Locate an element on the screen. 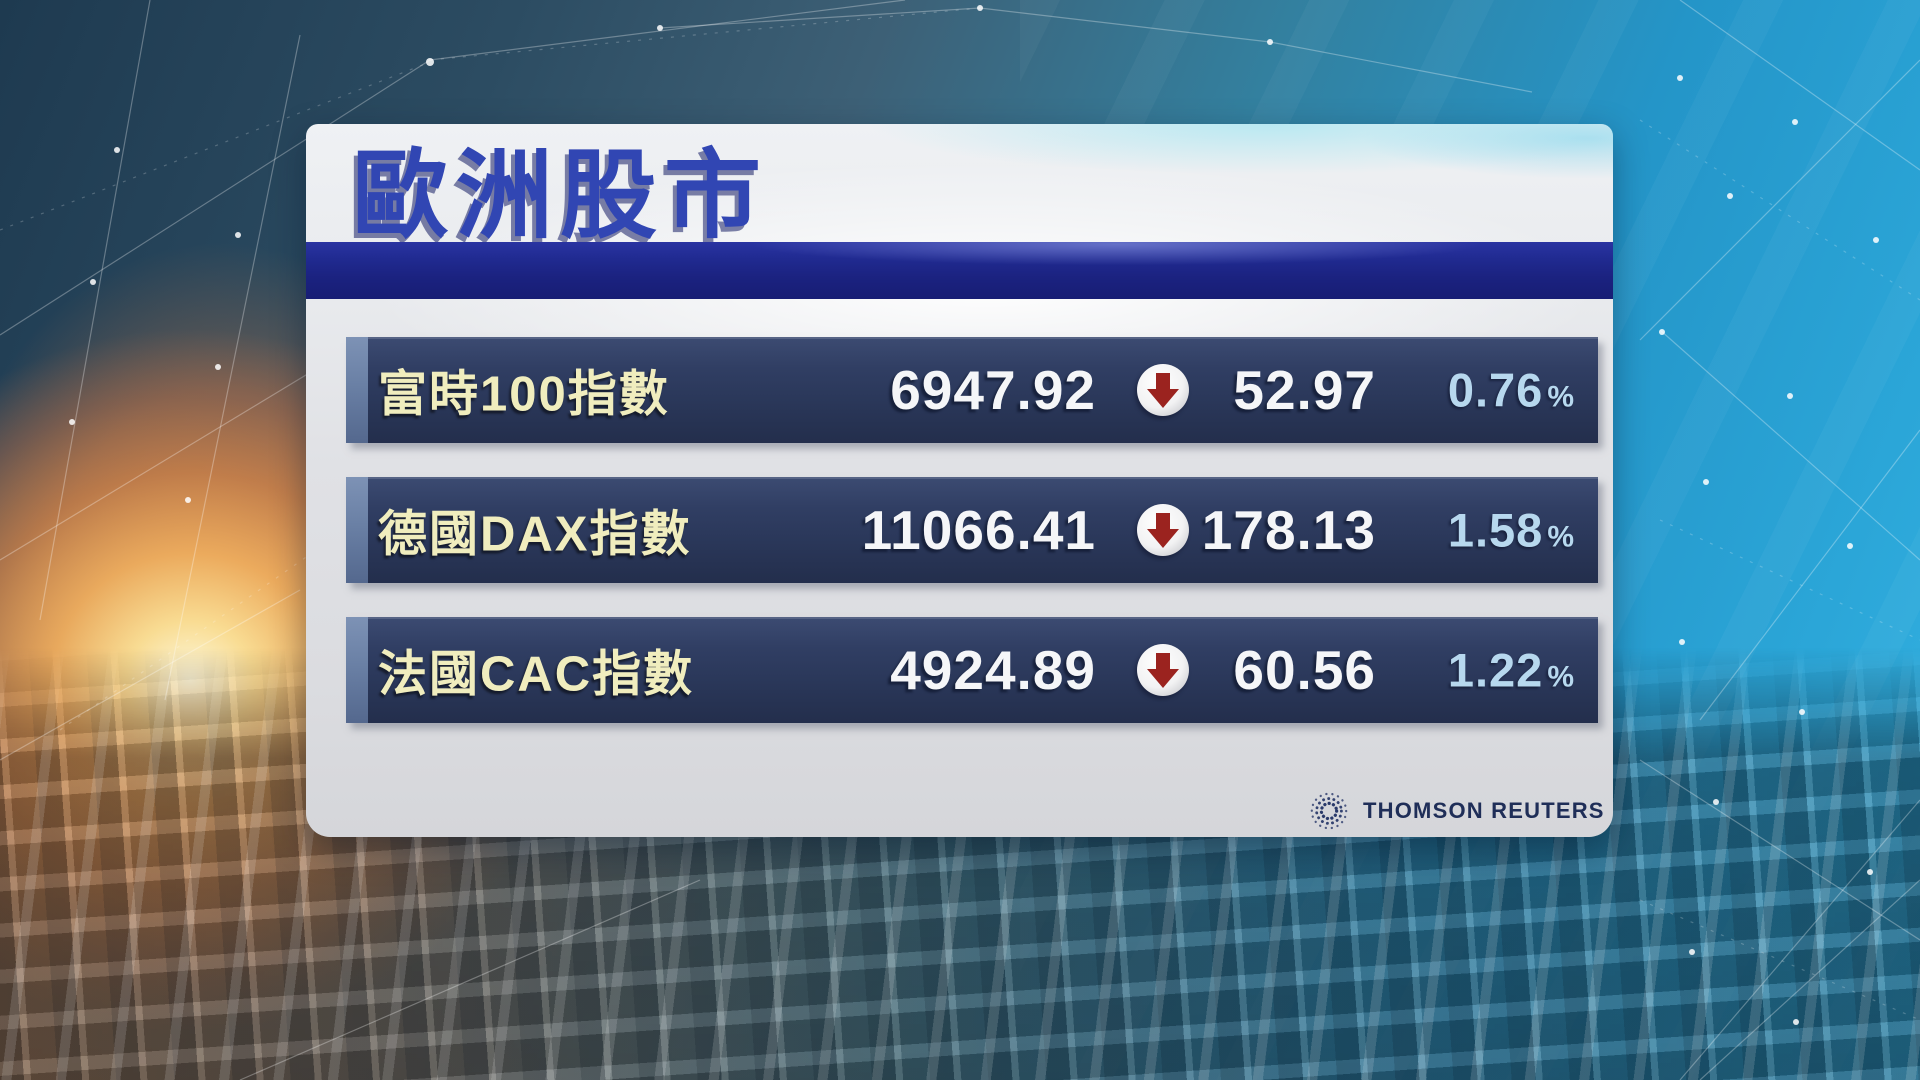 This screenshot has width=1920, height=1080. index-percent: 0.76% is located at coordinates (1511, 390).